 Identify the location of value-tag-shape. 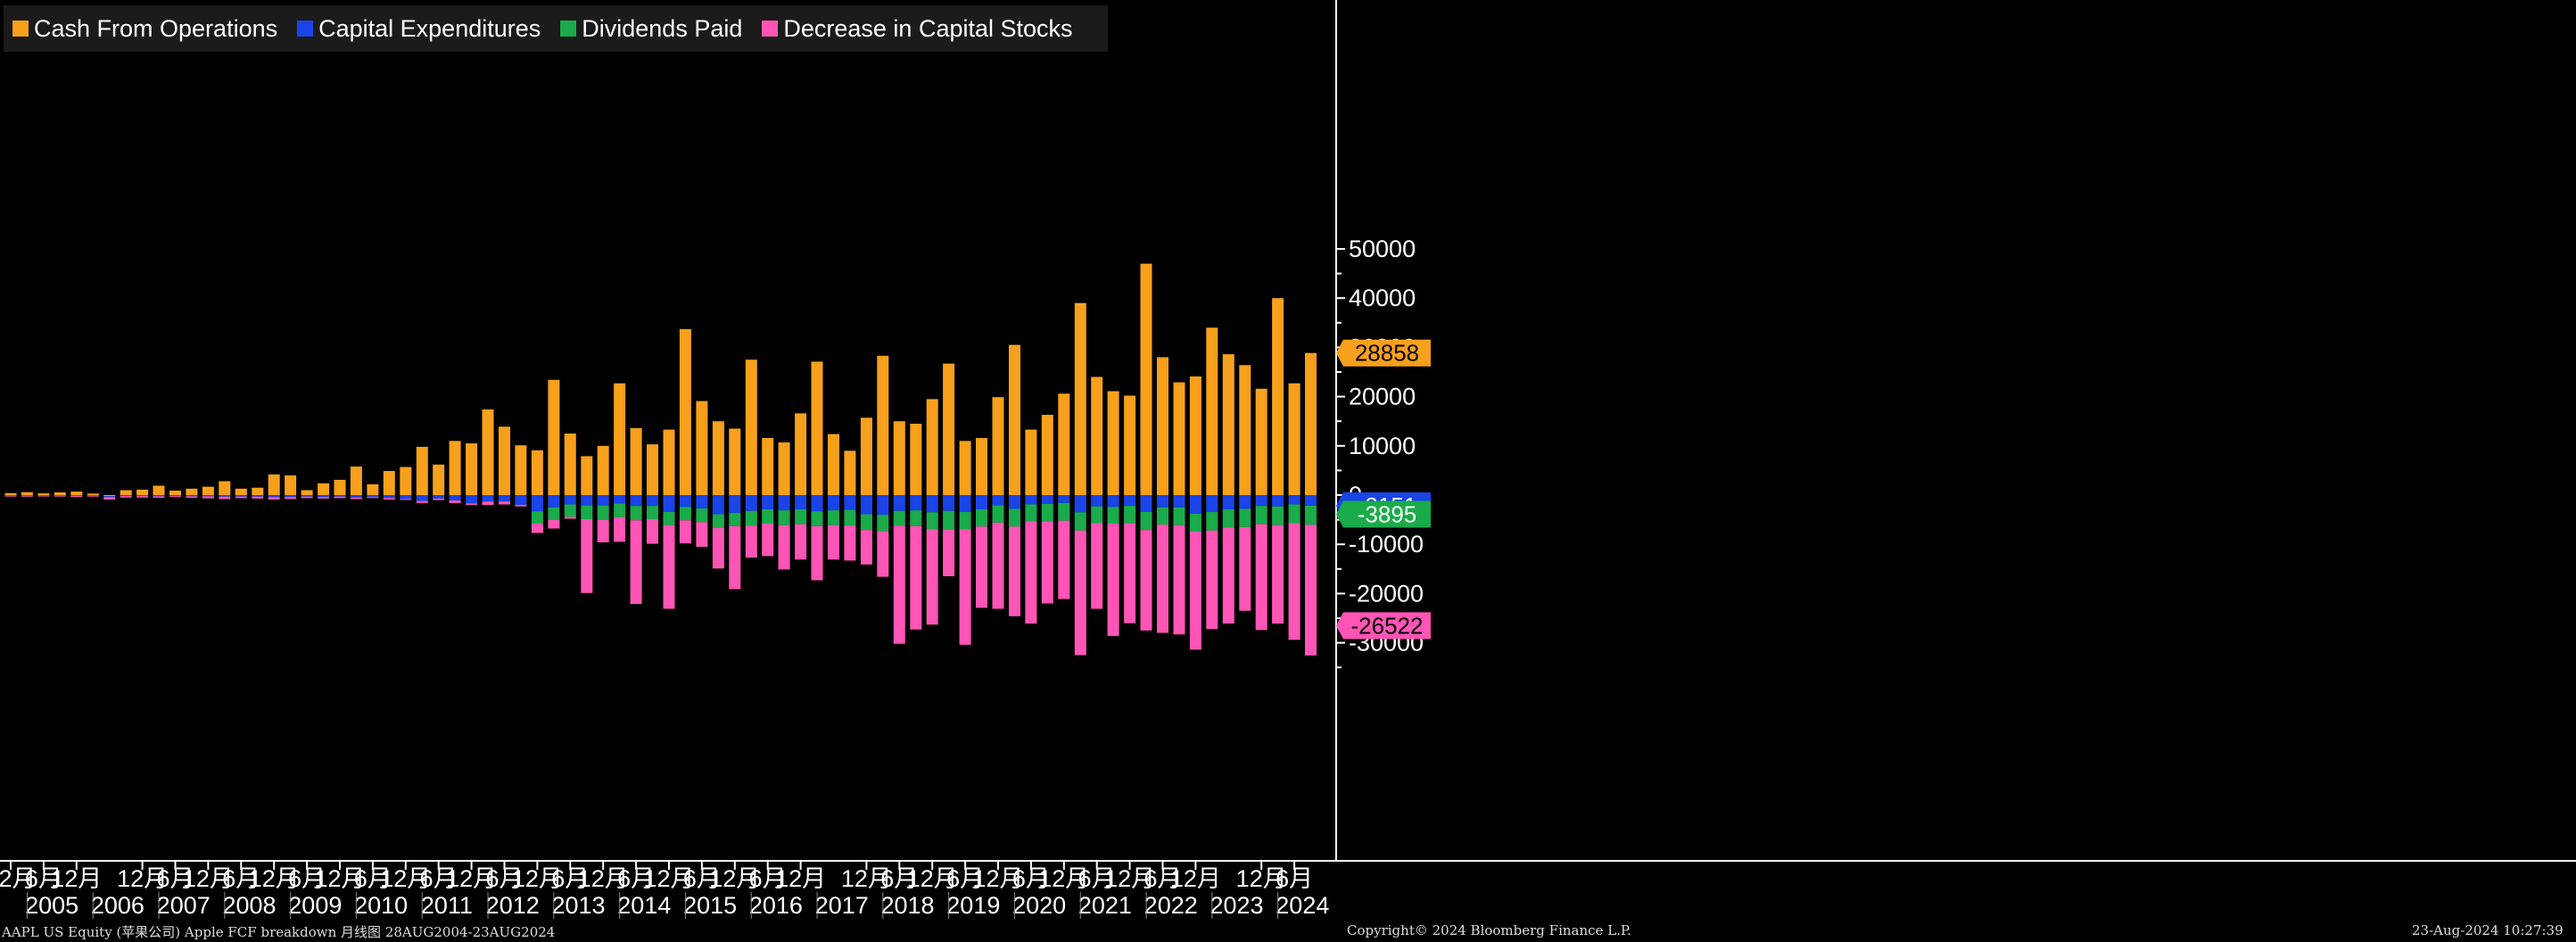
(1384, 626).